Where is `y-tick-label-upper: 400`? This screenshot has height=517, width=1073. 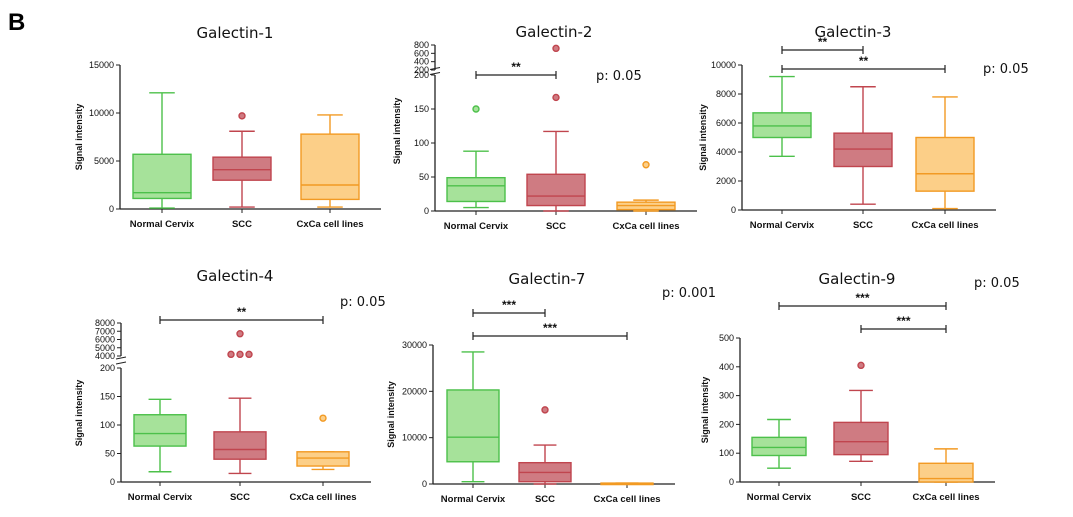 y-tick-label-upper: 400 is located at coordinates (421, 62).